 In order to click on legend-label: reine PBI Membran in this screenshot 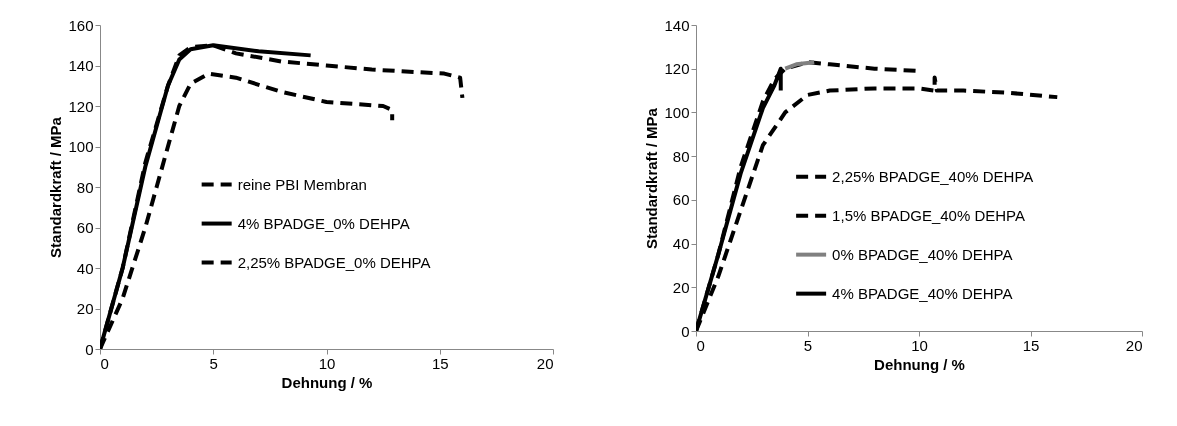, I will do `click(302, 184)`.